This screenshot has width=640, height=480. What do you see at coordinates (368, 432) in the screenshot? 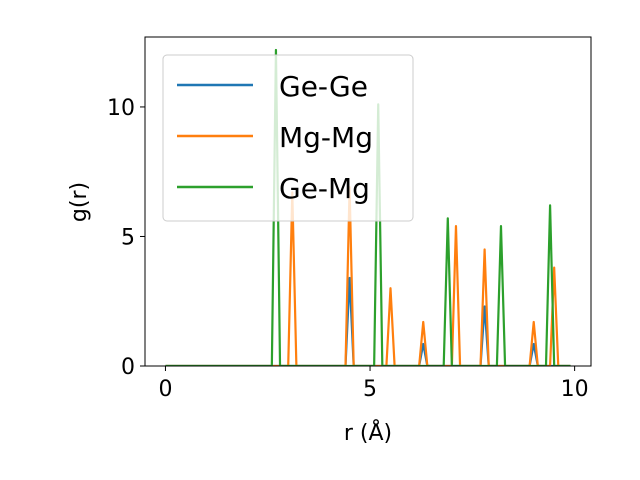
I see `x-axis-label: r (Å)` at bounding box center [368, 432].